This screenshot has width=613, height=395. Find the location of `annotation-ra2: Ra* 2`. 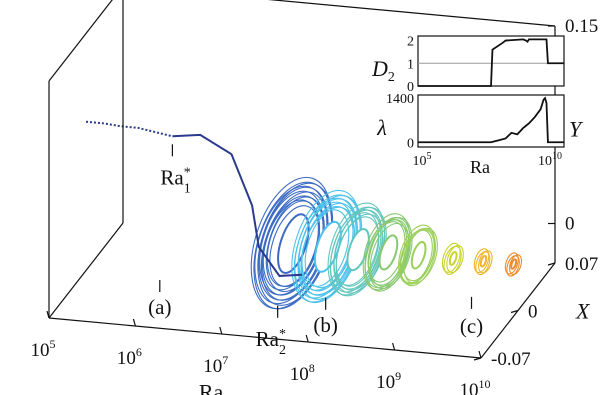

annotation-ra2: Ra* 2 is located at coordinates (271, 342).